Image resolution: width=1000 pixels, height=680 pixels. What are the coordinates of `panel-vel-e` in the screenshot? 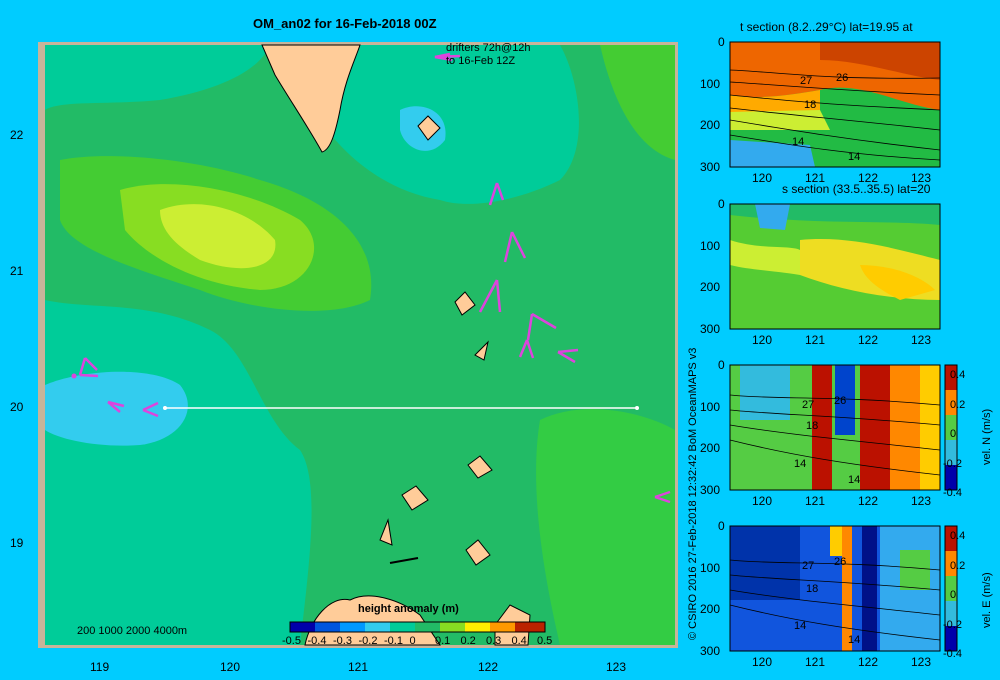 It's located at (843, 588).